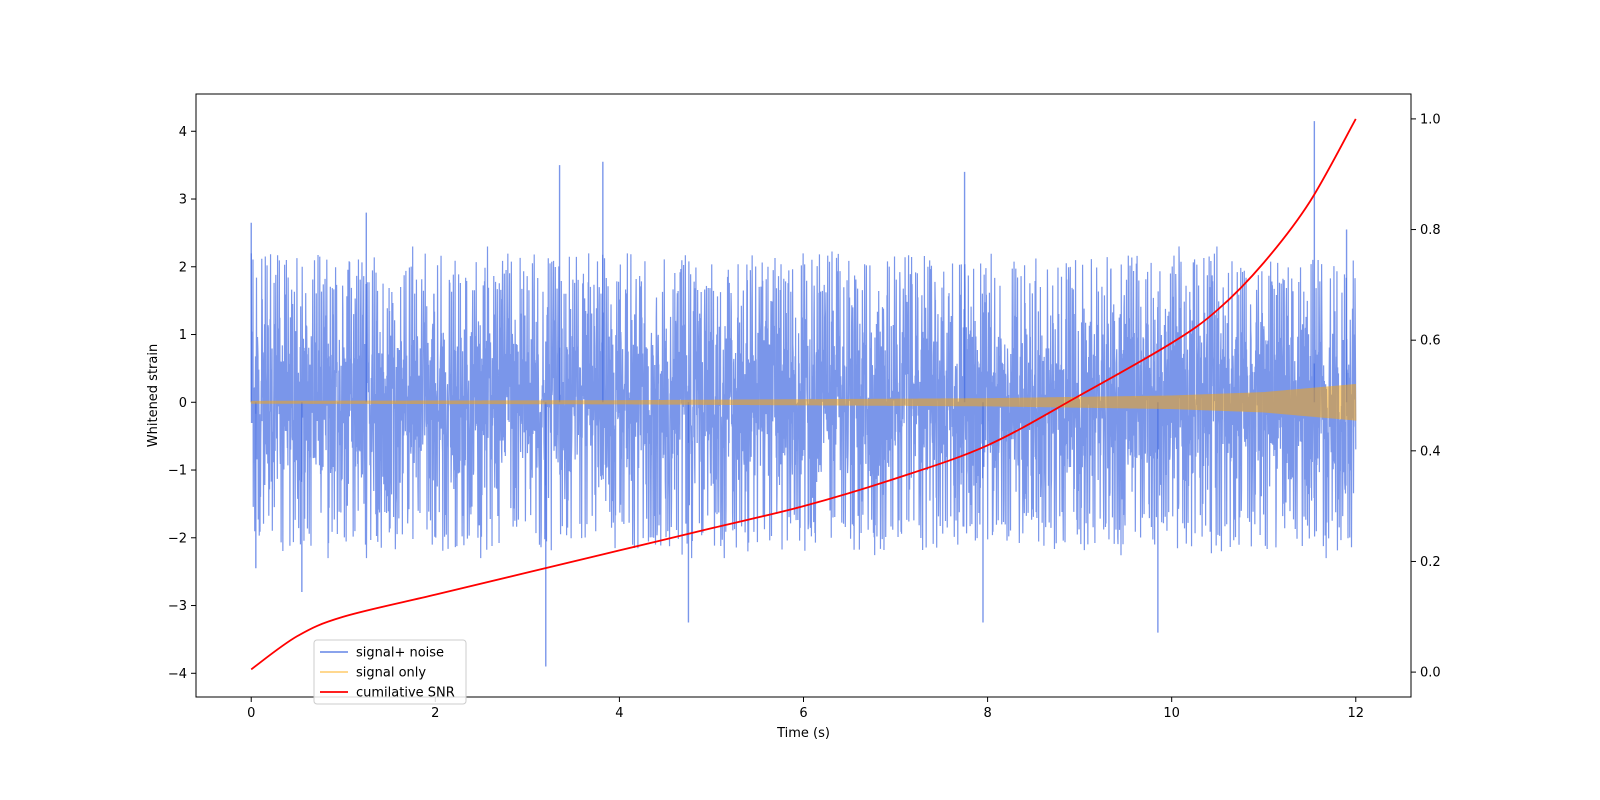 This screenshot has height=800, width=1600. What do you see at coordinates (400, 653) in the screenshot?
I see `legend-label: signal+ noise` at bounding box center [400, 653].